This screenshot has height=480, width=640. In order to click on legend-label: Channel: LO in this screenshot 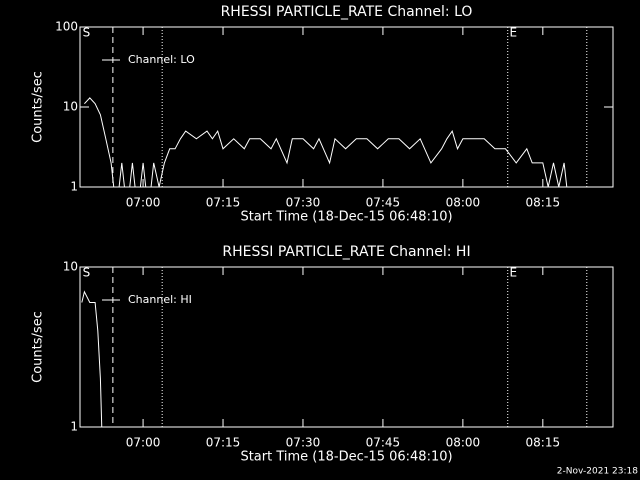, I will do `click(161, 59)`.